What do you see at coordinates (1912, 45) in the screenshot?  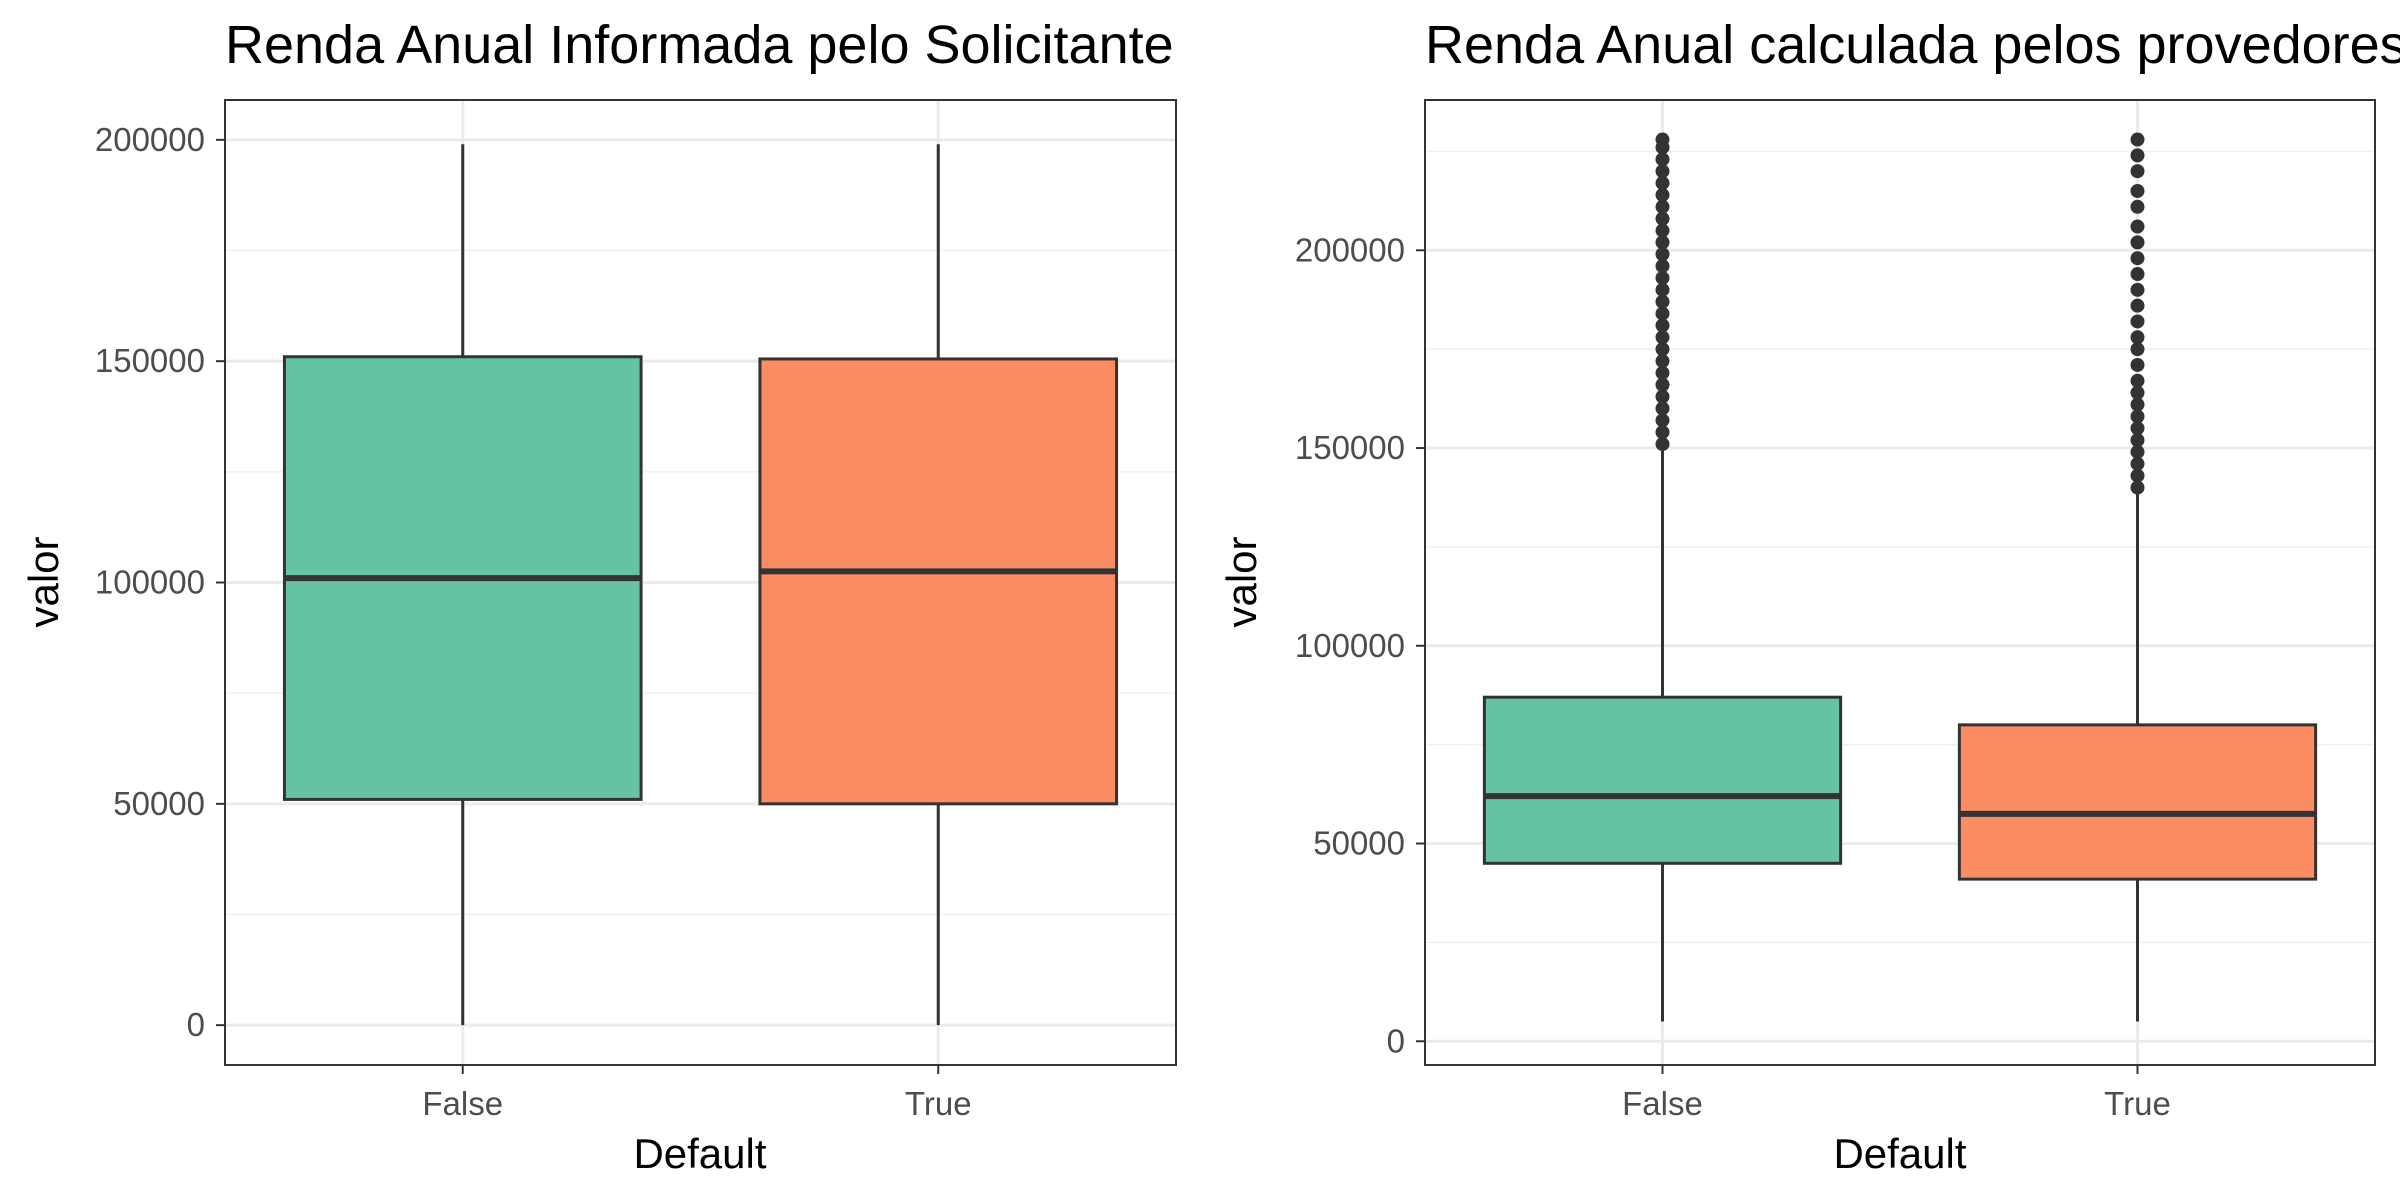 I see `chart-title: Renda Anual calculada pelos provedores` at bounding box center [1912, 45].